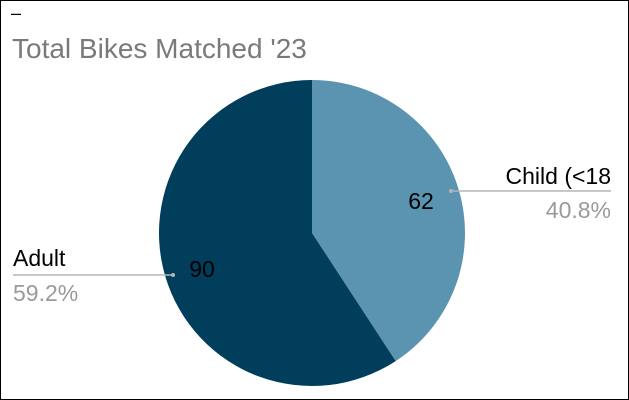 This screenshot has width=629, height=400. What do you see at coordinates (421, 201) in the screenshot?
I see `slice-value-label: 62` at bounding box center [421, 201].